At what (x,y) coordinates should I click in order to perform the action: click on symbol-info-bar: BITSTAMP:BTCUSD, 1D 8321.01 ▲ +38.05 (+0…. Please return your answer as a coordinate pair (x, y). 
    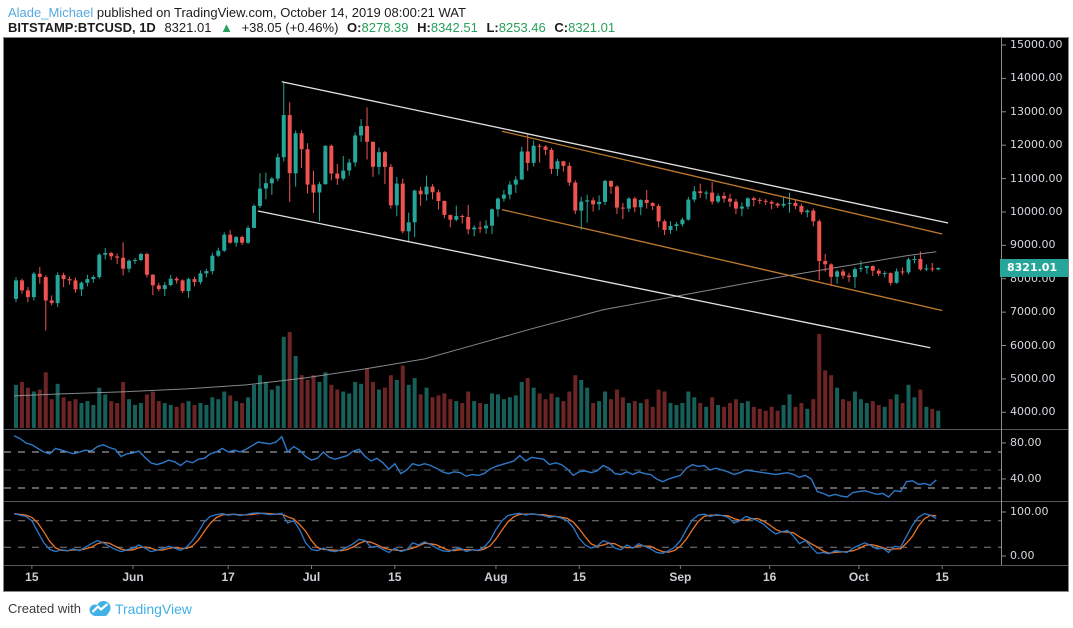
    Looking at the image, I should click on (311, 27).